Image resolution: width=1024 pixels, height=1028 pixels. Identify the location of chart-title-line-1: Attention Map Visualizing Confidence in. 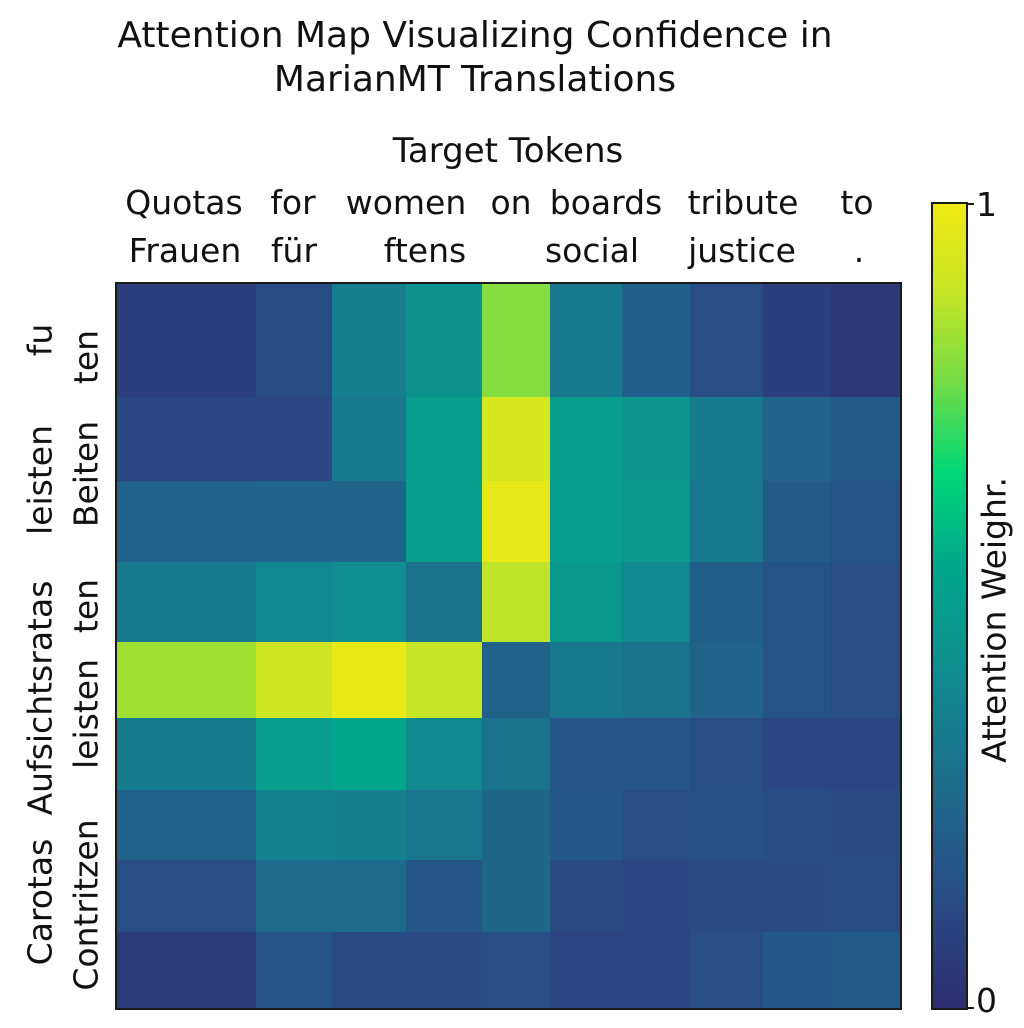
(474, 35).